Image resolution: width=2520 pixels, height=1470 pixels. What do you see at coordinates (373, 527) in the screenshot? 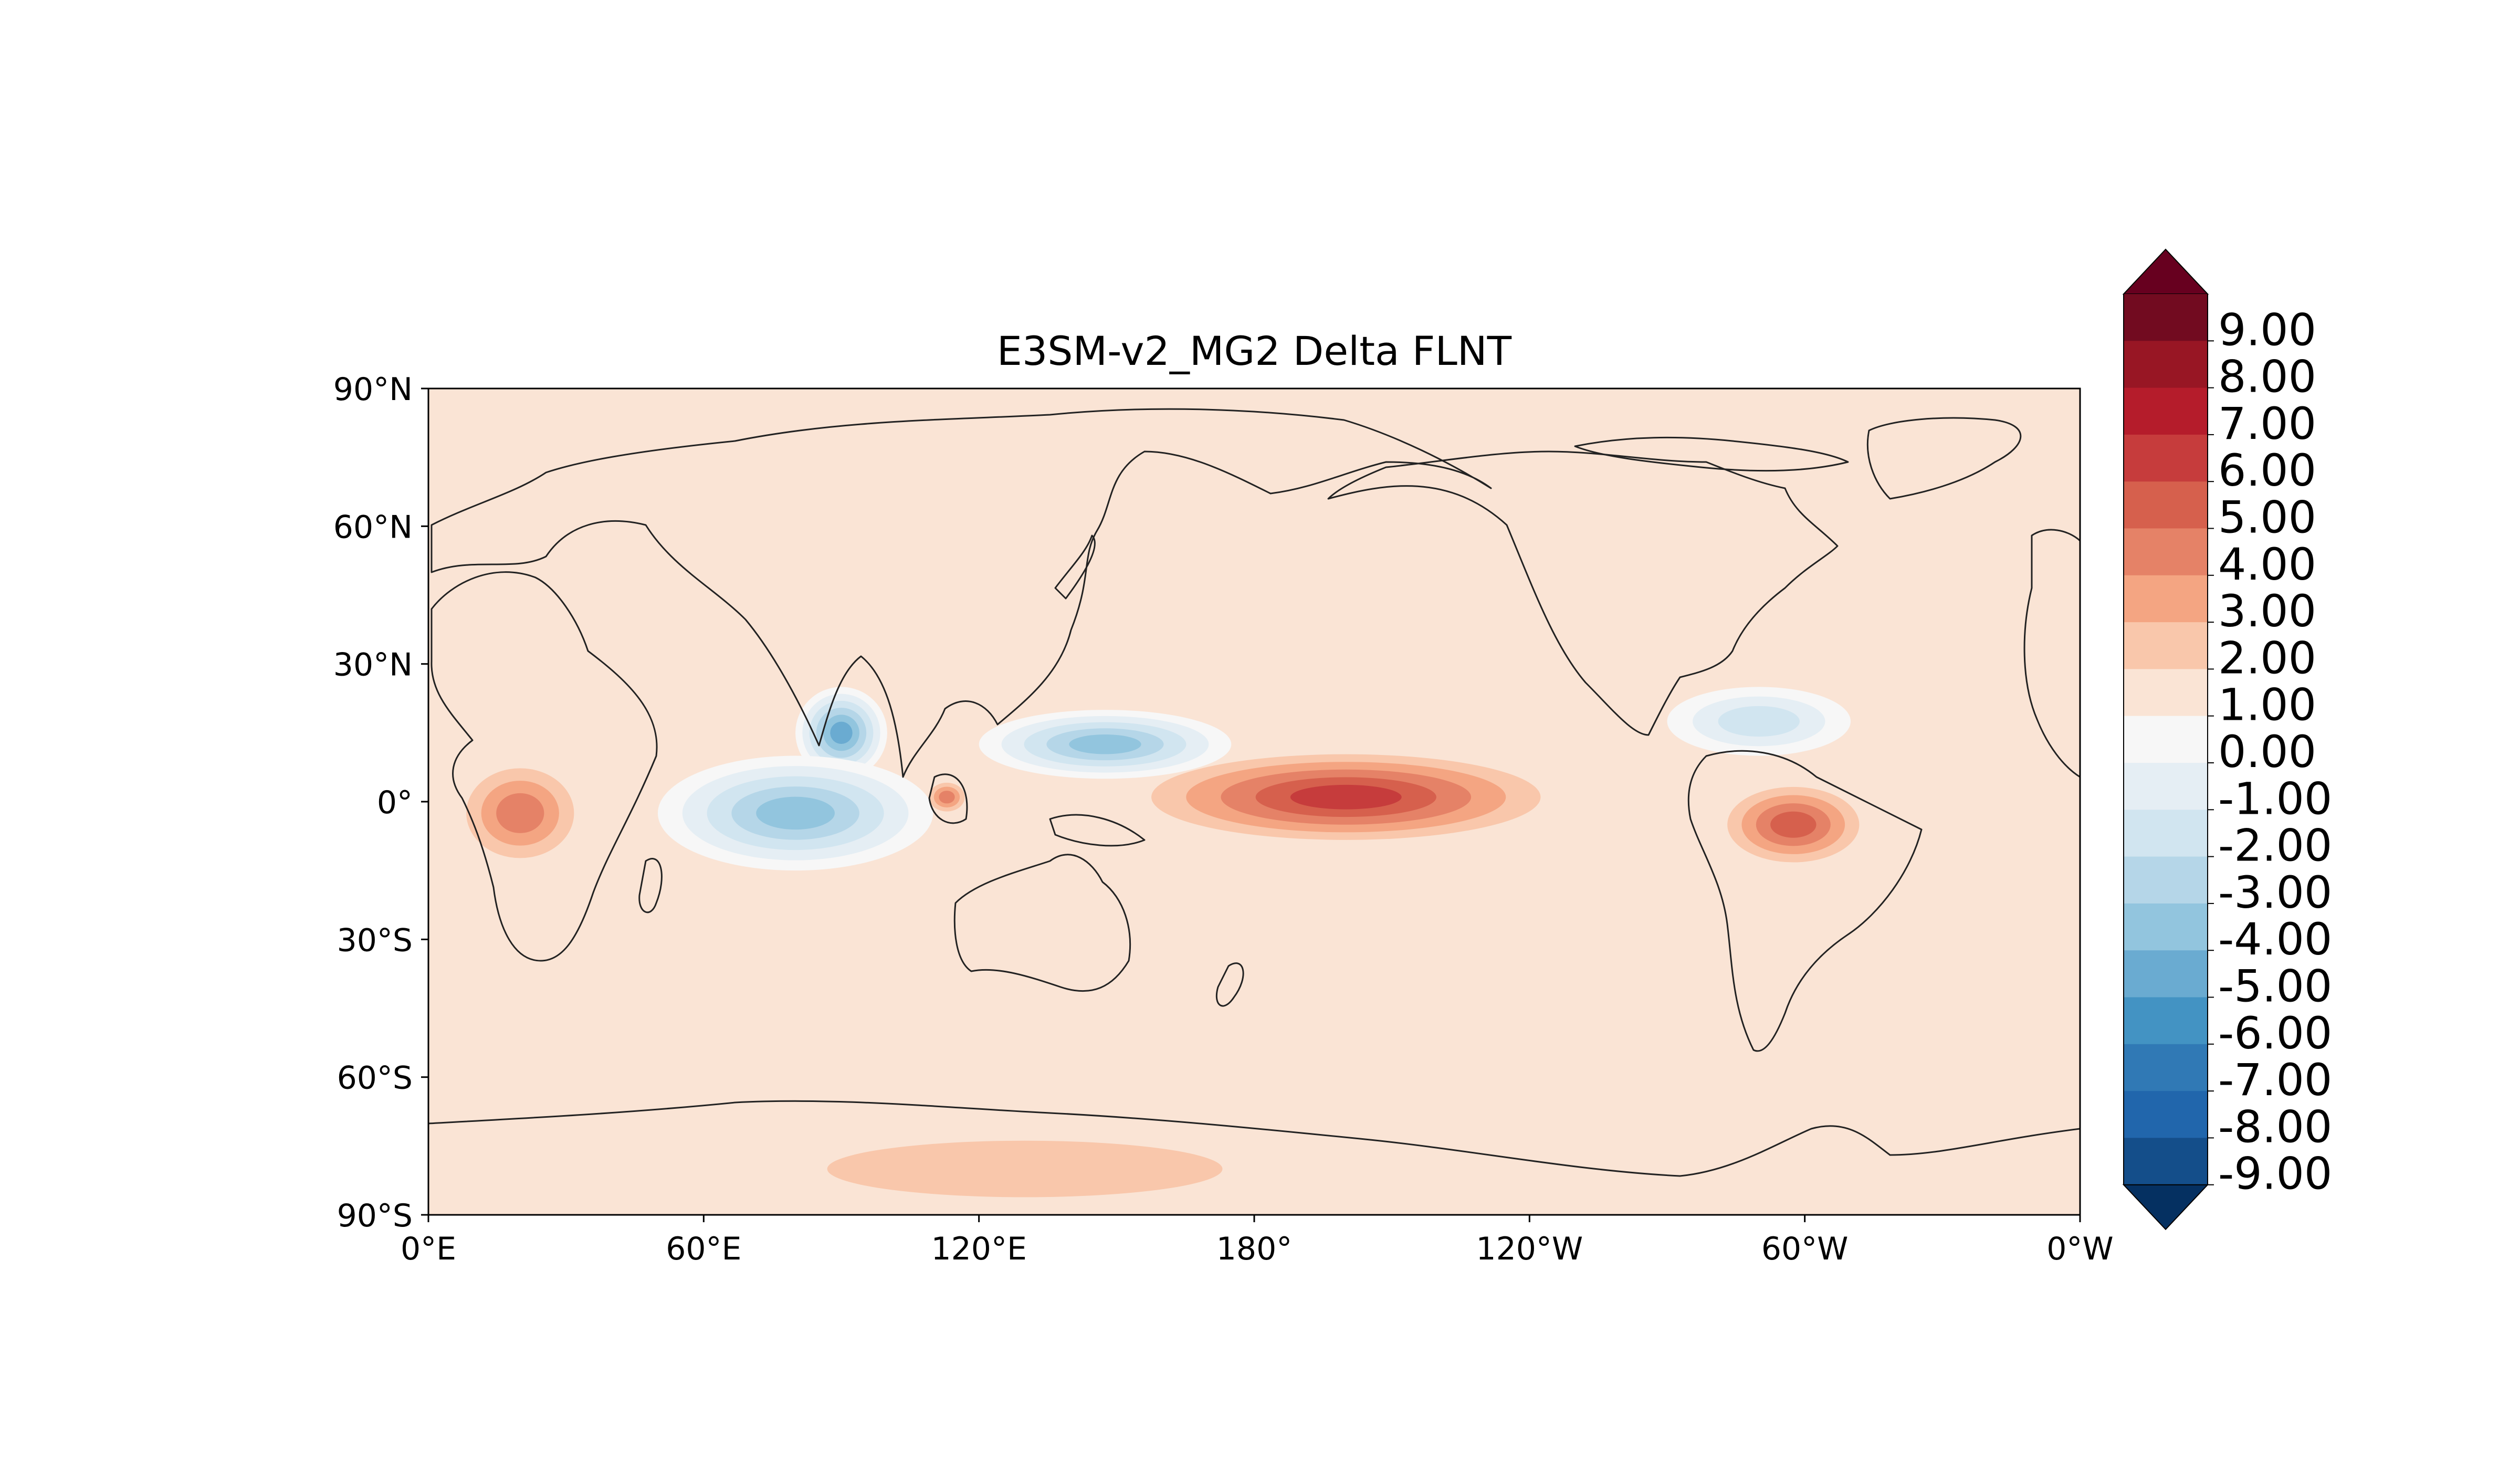
I see `y-tick-label: 60°N` at bounding box center [373, 527].